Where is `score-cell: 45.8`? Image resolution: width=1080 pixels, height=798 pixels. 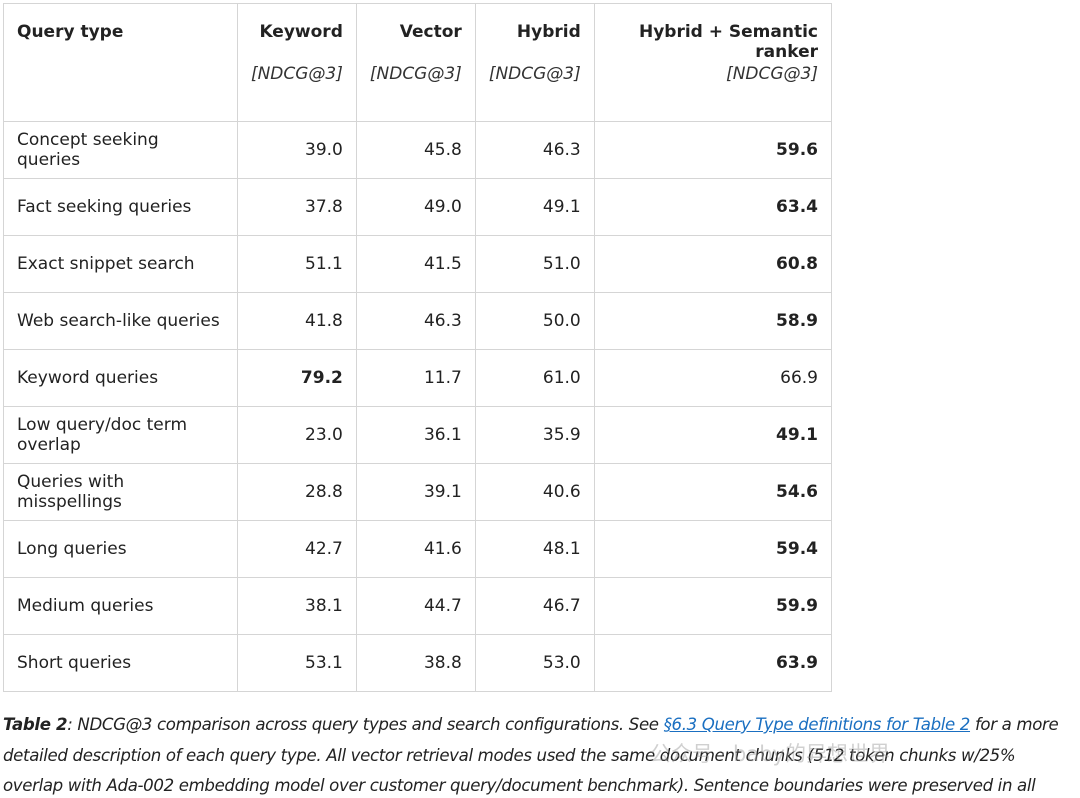 score-cell: 45.8 is located at coordinates (415, 150).